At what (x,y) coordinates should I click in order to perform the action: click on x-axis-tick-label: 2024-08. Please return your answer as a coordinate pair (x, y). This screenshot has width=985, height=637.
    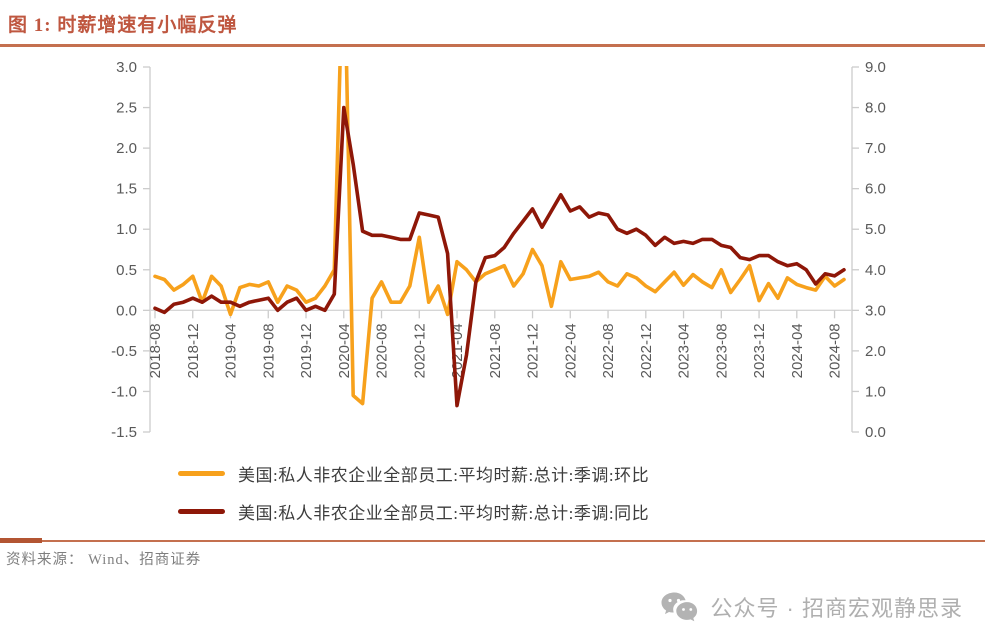
    Looking at the image, I should click on (835, 350).